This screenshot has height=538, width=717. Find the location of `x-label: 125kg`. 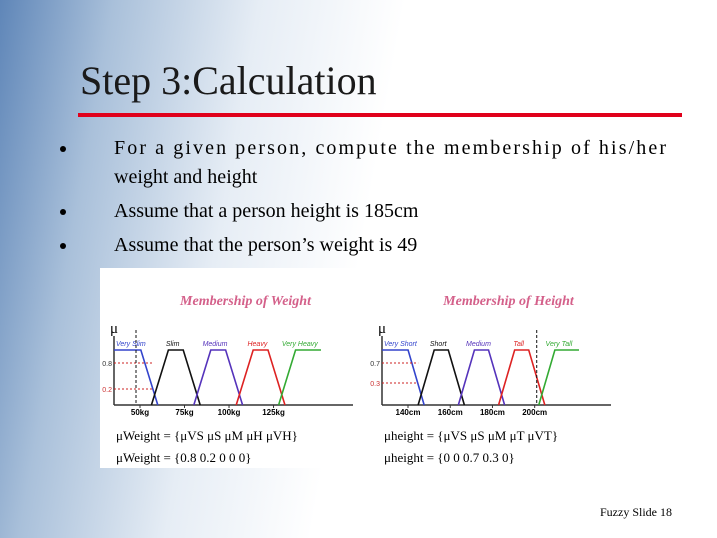

x-label: 125kg is located at coordinates (273, 412).